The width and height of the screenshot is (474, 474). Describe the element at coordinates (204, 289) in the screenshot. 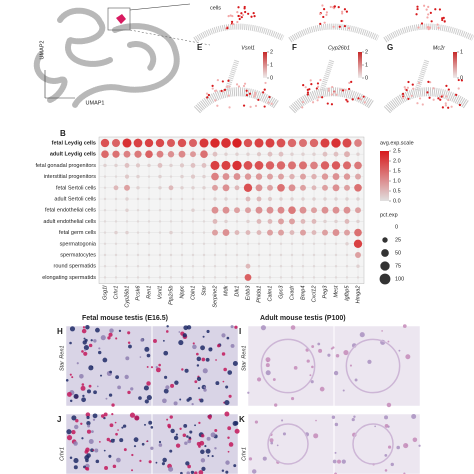

I see `gene-label: Star` at that location.